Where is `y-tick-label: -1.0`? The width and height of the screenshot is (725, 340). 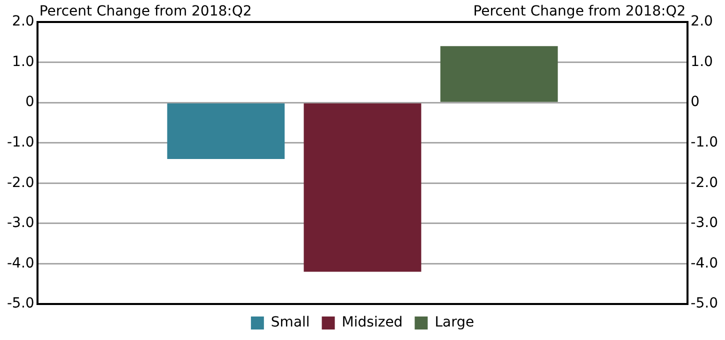 y-tick-label: -1.0 is located at coordinates (20, 142).